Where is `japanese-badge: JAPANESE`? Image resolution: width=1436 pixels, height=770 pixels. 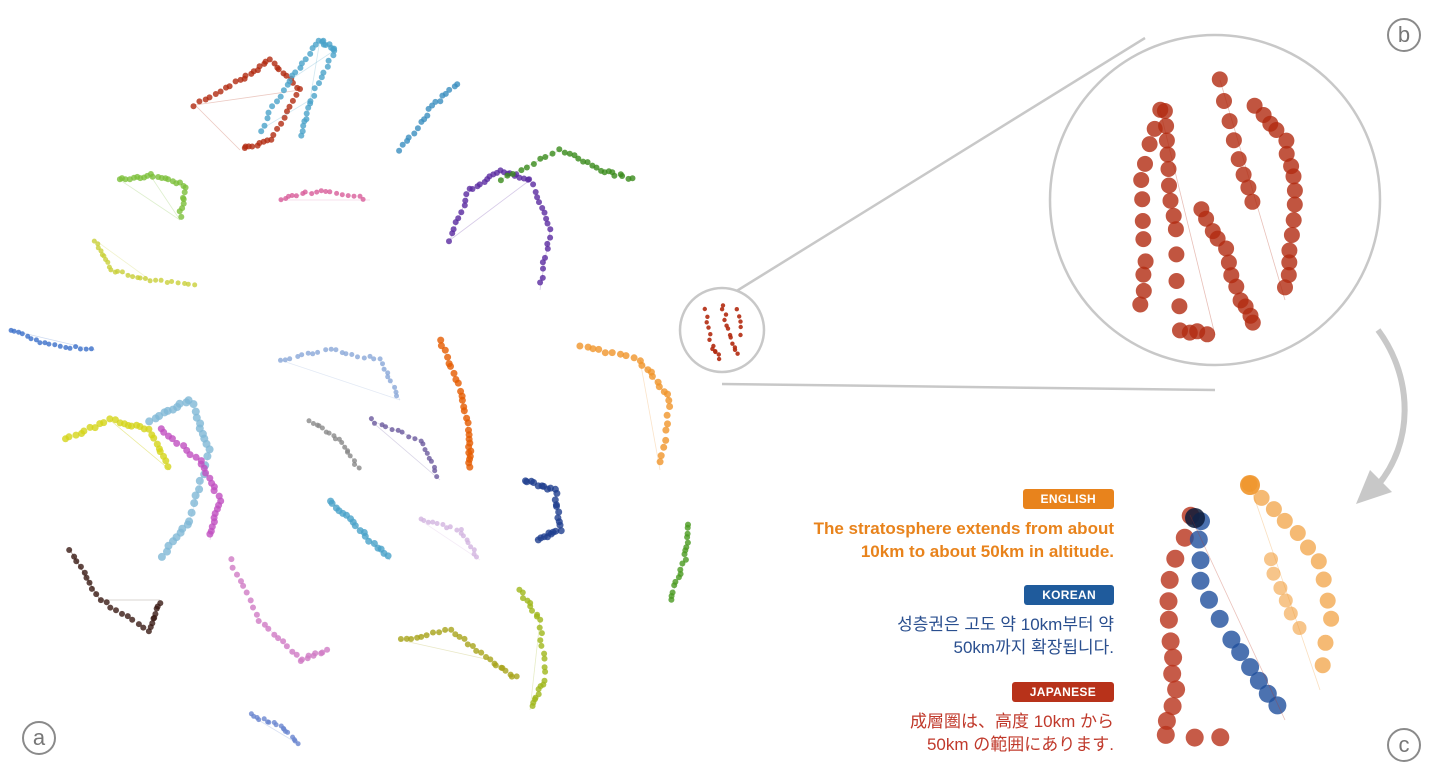 japanese-badge: JAPANESE is located at coordinates (1062, 692).